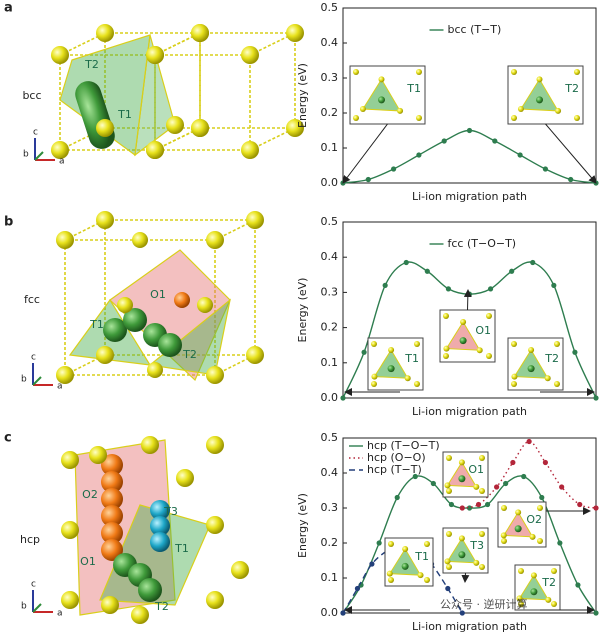 The width and height of the screenshot is (600, 634). What do you see at coordinates (484, 604) in the screenshot?
I see `watermark: 公众号 · 逆研计算` at bounding box center [484, 604].